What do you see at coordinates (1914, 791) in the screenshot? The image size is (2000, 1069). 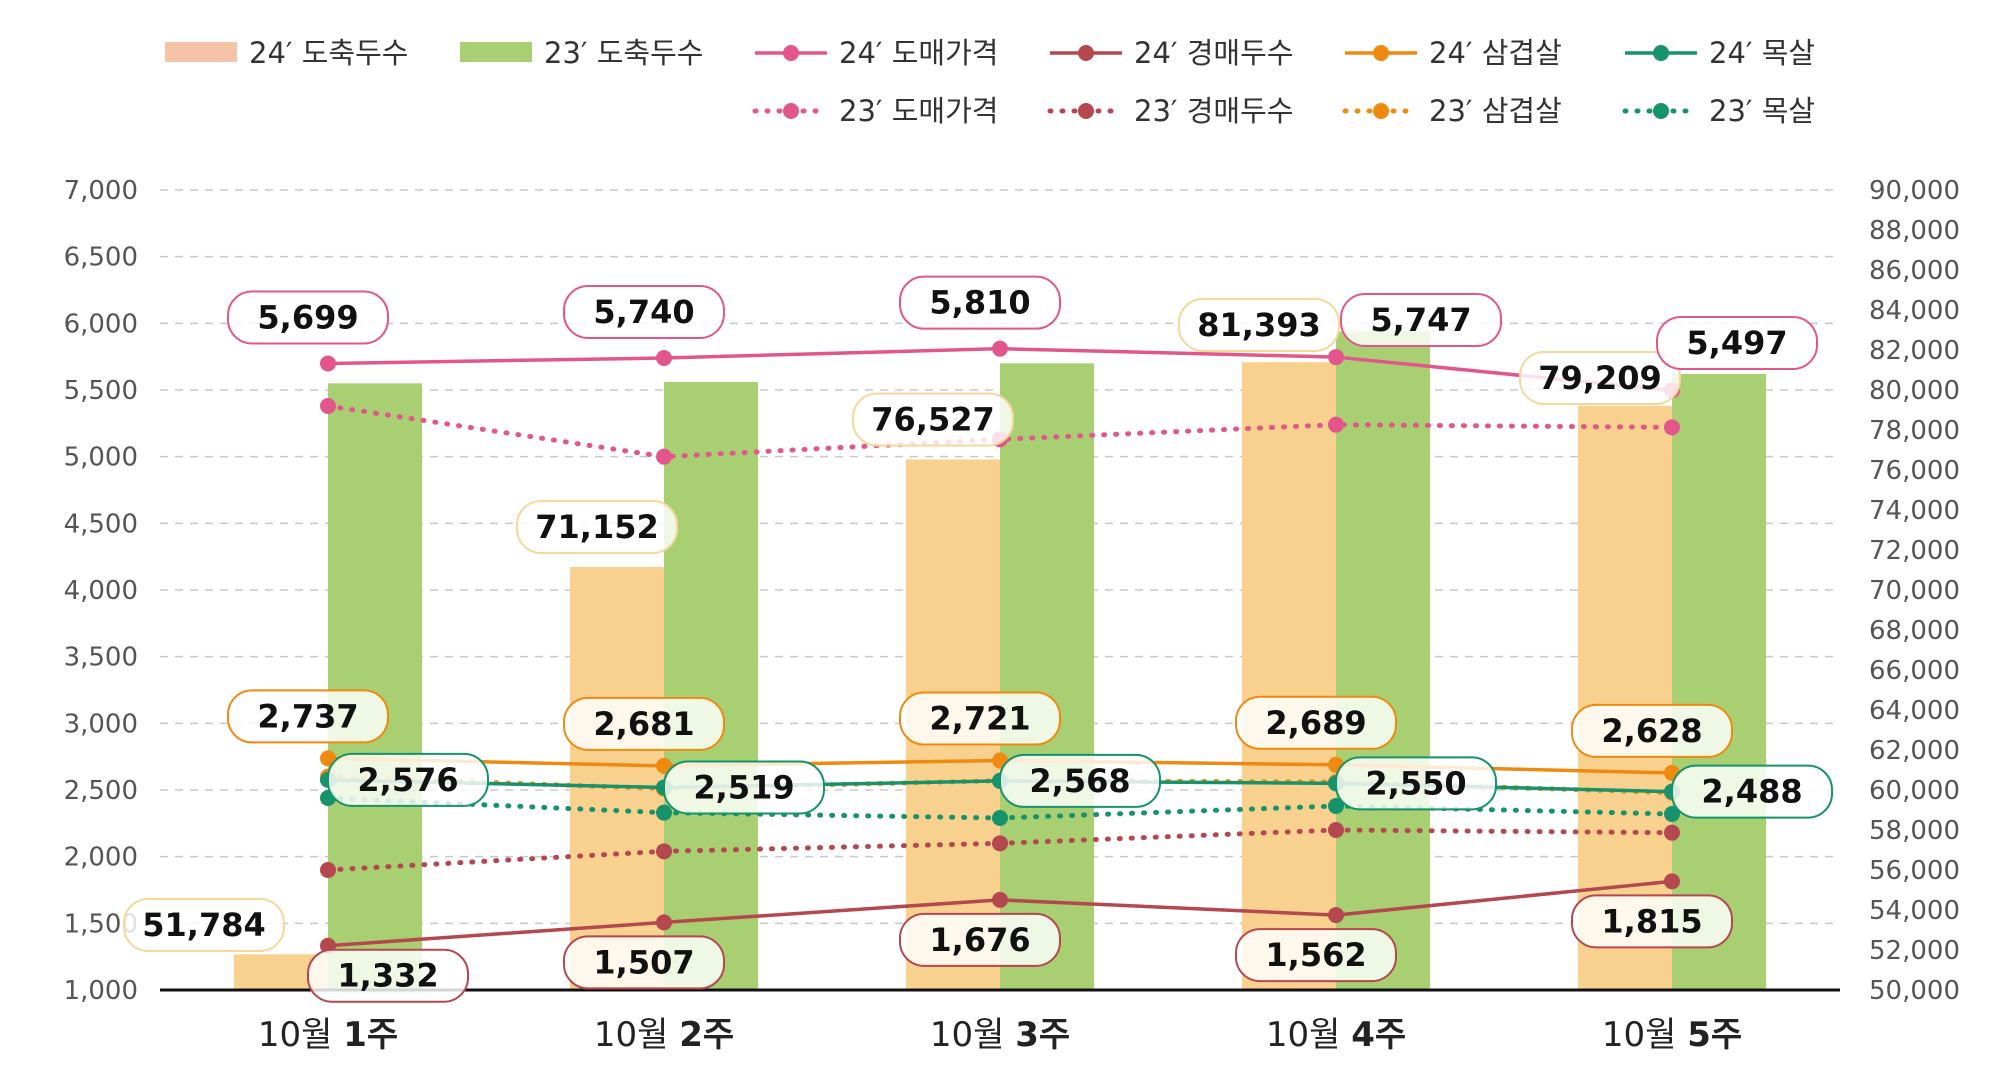 I see `right-tick-label: 60,000` at bounding box center [1914, 791].